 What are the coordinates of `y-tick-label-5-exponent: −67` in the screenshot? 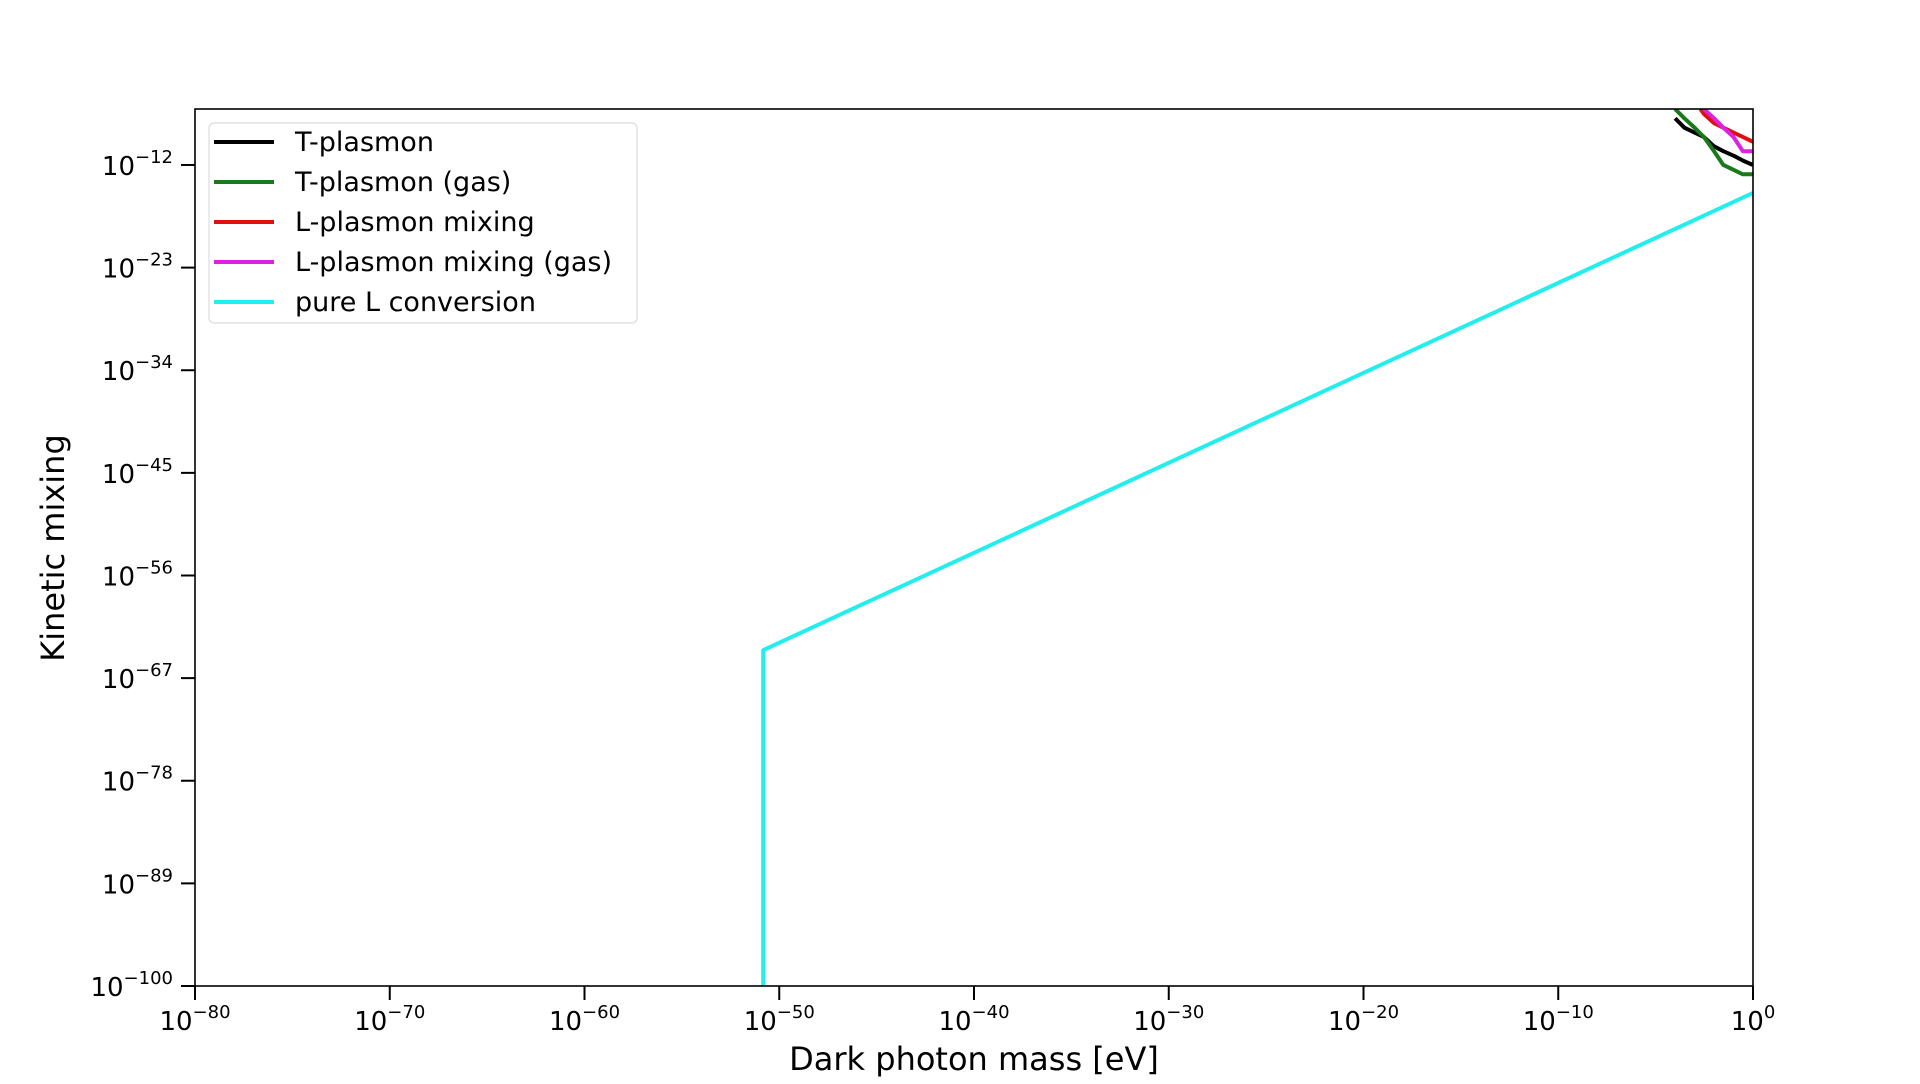 It's located at (154, 670).